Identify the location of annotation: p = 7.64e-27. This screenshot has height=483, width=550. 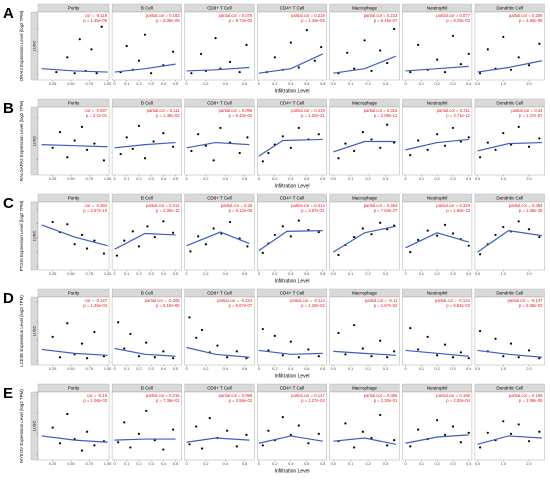
(386, 210).